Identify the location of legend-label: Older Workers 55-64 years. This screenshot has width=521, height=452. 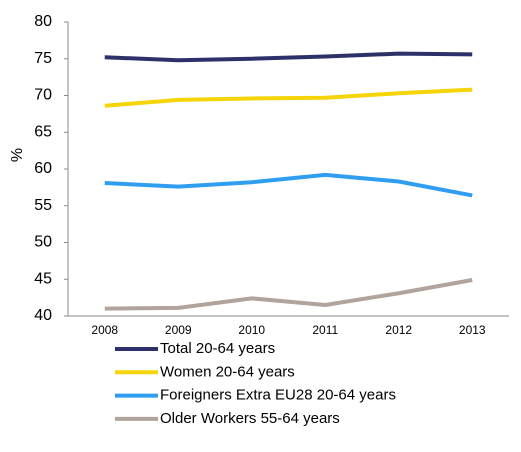
(250, 418).